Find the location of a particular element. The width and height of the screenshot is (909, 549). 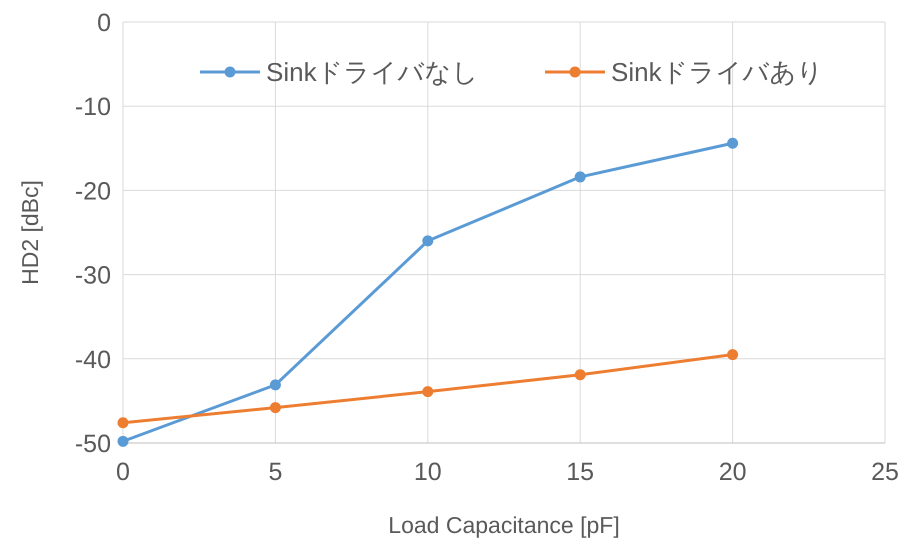

y-tick-label: -30 is located at coordinates (92, 276).